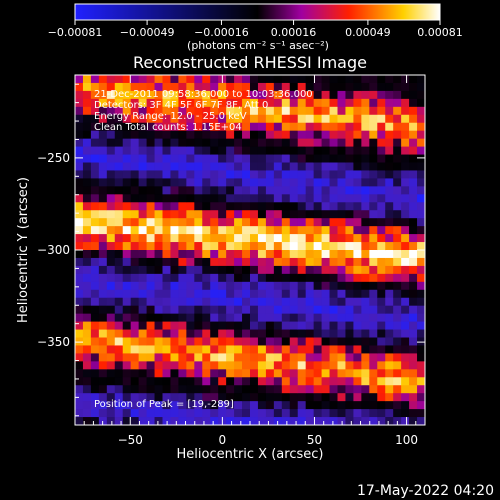 The width and height of the screenshot is (500, 500). I want to click on annotation-time-range: 21-Dec-2011 09:58:36.000 to 10:03:36.000, so click(203, 94).